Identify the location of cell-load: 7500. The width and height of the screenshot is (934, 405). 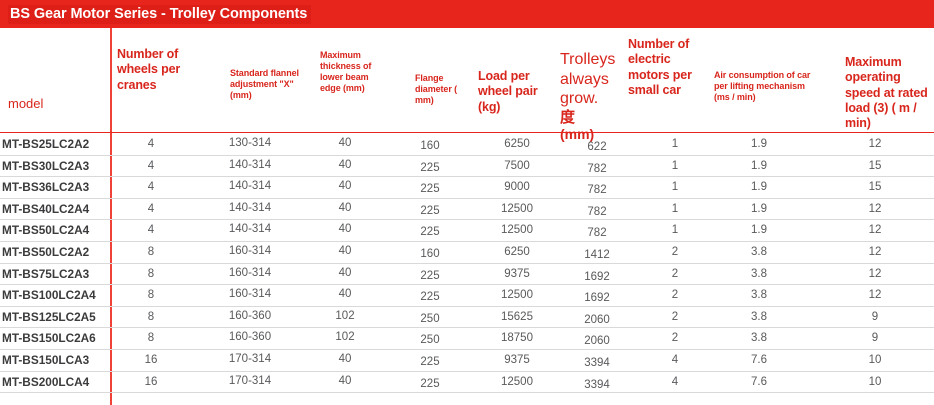
(517, 165).